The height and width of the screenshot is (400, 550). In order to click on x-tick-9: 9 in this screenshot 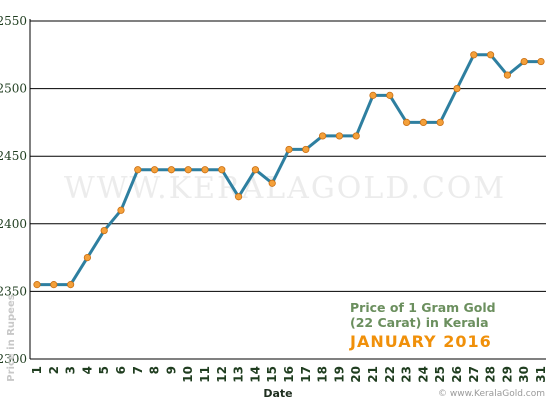, I will do `click(171, 370)`.